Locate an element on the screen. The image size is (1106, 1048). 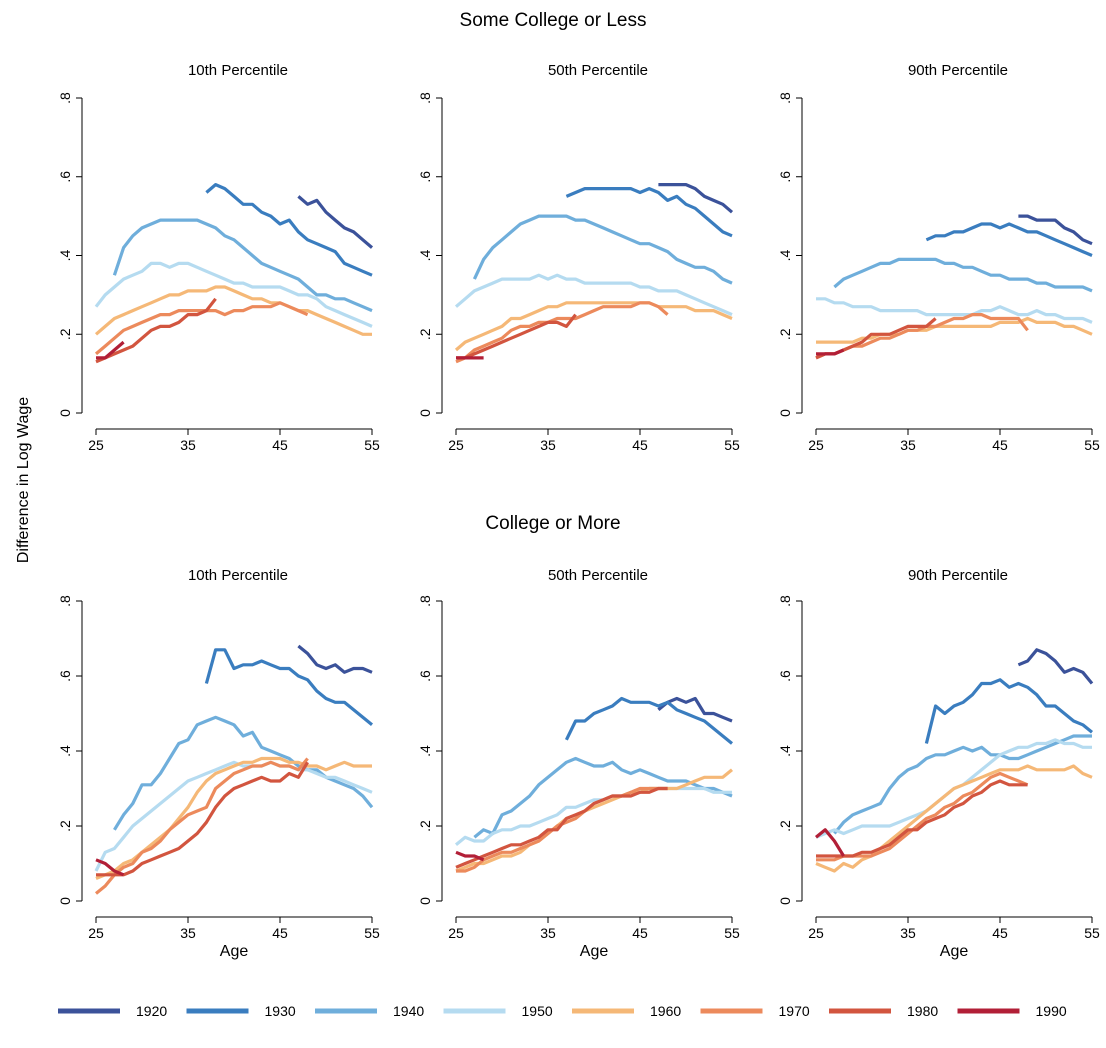
panel-0-1: 50th Percentile 0 .2 .4 .6 .8 25 35 45 55 is located at coordinates (578, 257).